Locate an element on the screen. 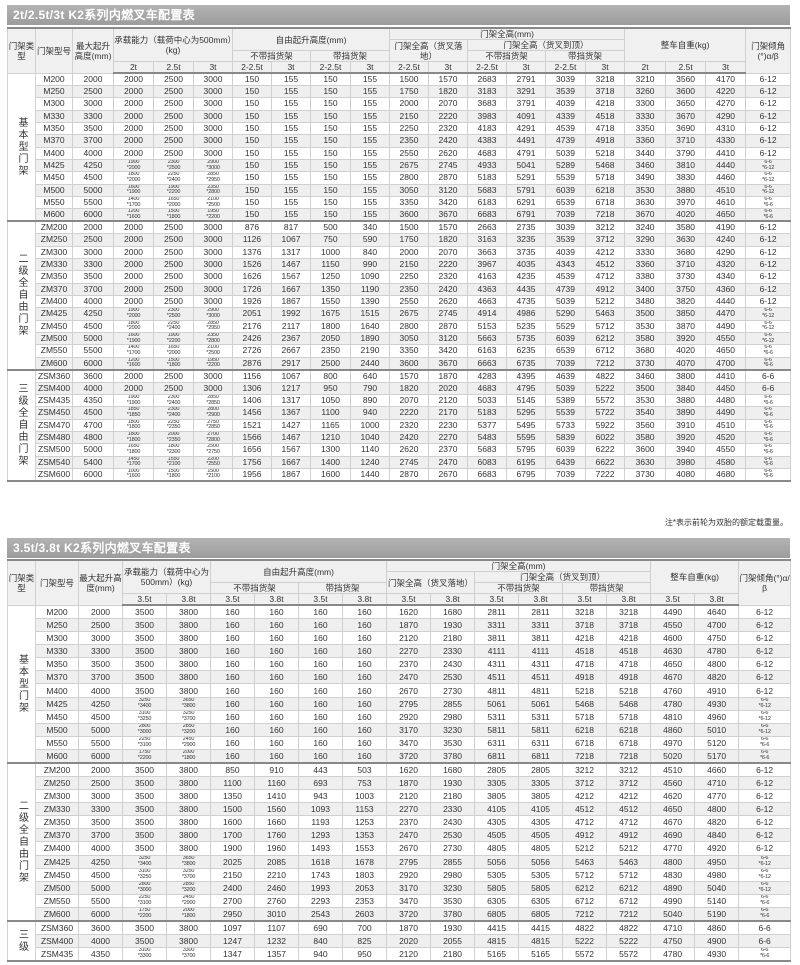 Image resolution: width=800 pixels, height=965 pixels. value-cell: 5170 is located at coordinates (717, 756).